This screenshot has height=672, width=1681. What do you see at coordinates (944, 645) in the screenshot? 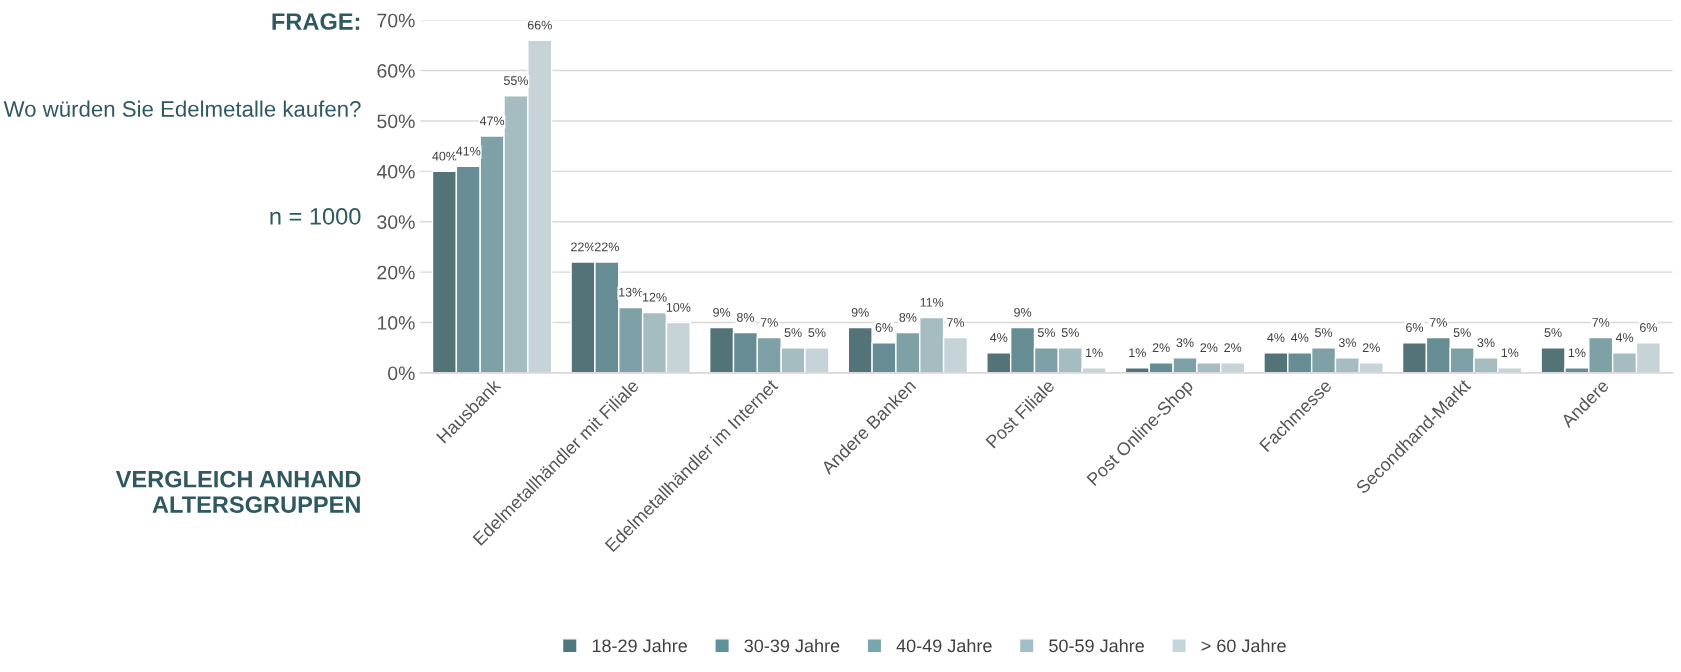
I see `legend-label: 40-49 Jahre` at bounding box center [944, 645].